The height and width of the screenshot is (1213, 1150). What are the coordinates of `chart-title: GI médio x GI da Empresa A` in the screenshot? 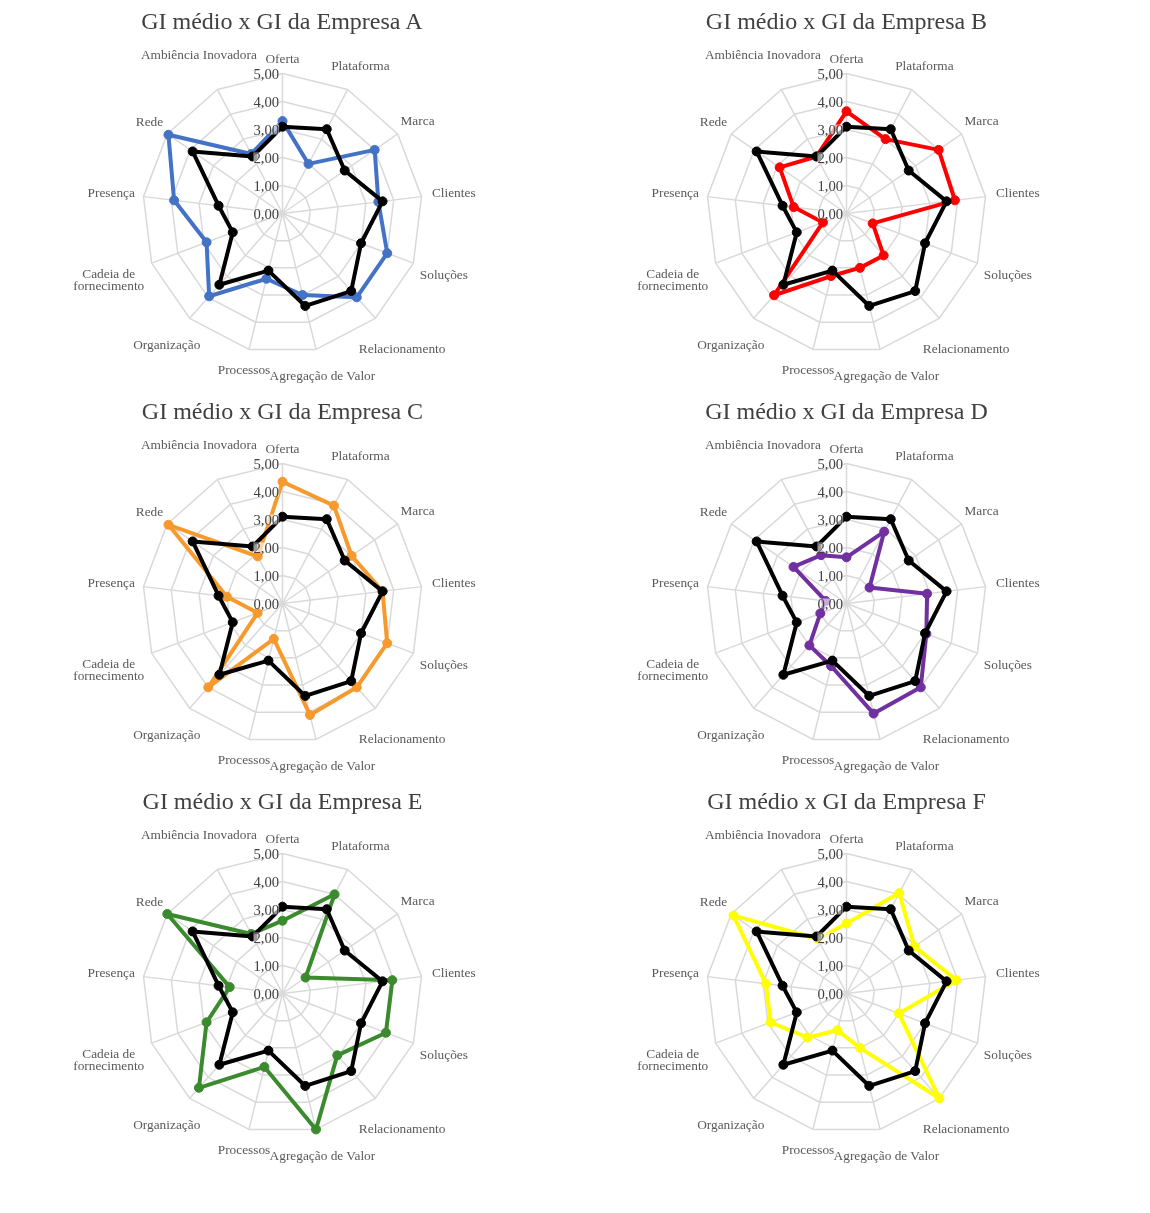 It's located at (282, 20).